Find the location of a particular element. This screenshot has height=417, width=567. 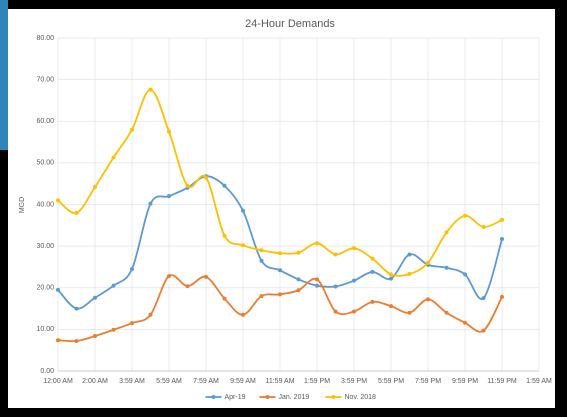

x-tick-label: 2:00 AM is located at coordinates (95, 381).